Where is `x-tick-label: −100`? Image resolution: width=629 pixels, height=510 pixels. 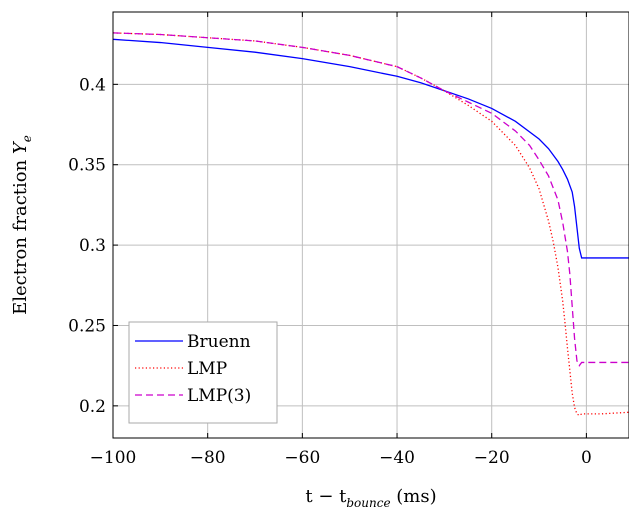 x-tick-label: −100 is located at coordinates (113, 458).